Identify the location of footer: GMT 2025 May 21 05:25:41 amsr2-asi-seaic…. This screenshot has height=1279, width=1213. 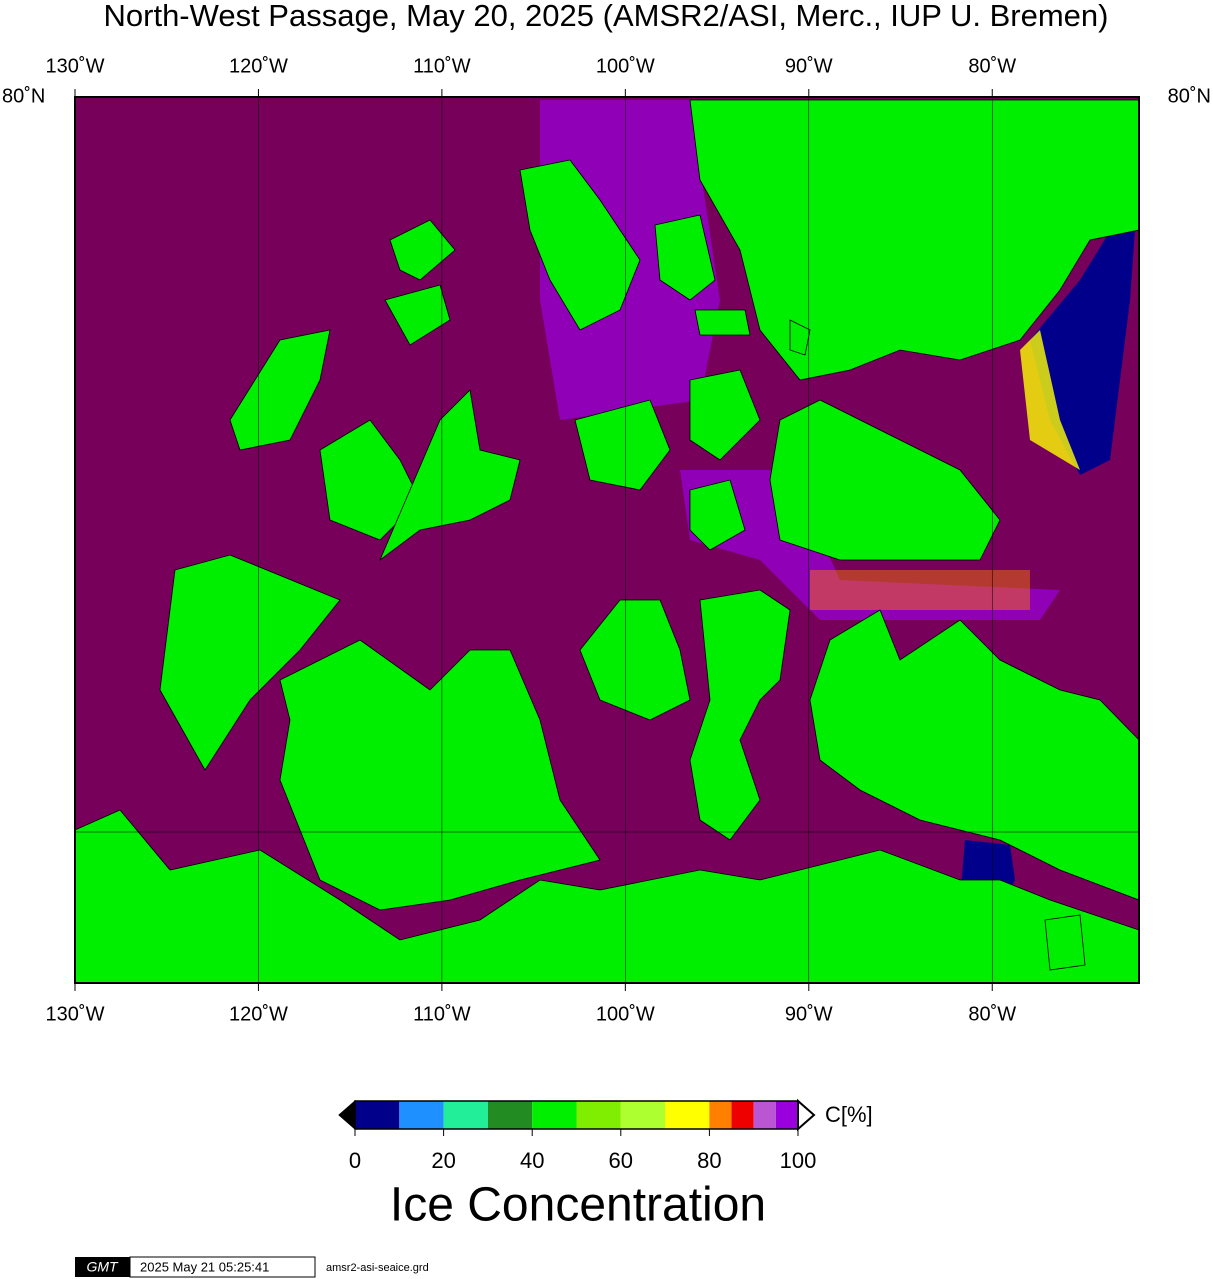
(252, 1267).